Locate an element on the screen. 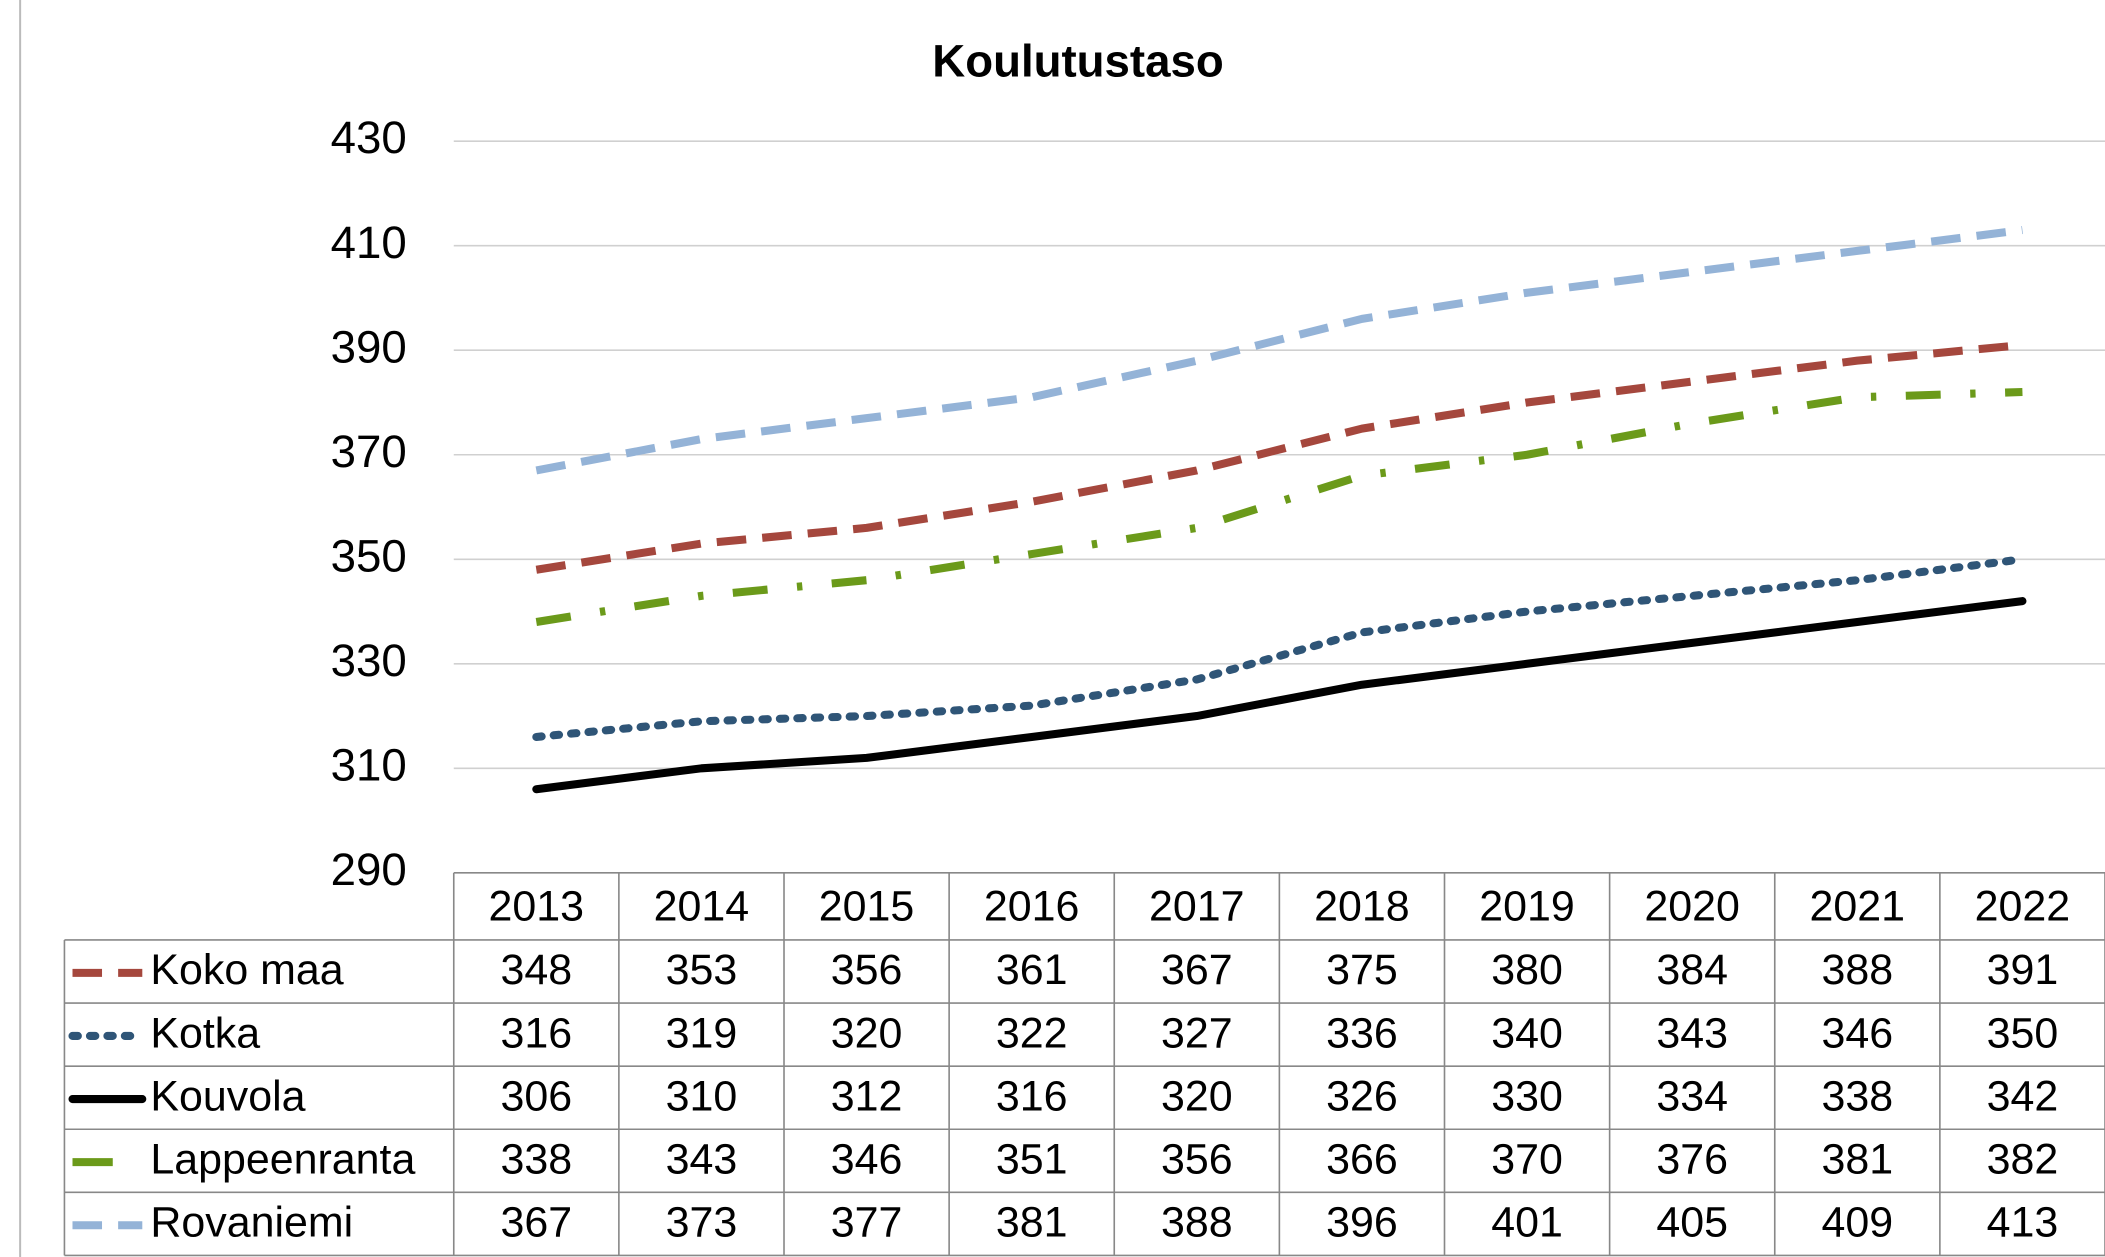 The width and height of the screenshot is (2105, 1257). table-value: 377 is located at coordinates (867, 1223).